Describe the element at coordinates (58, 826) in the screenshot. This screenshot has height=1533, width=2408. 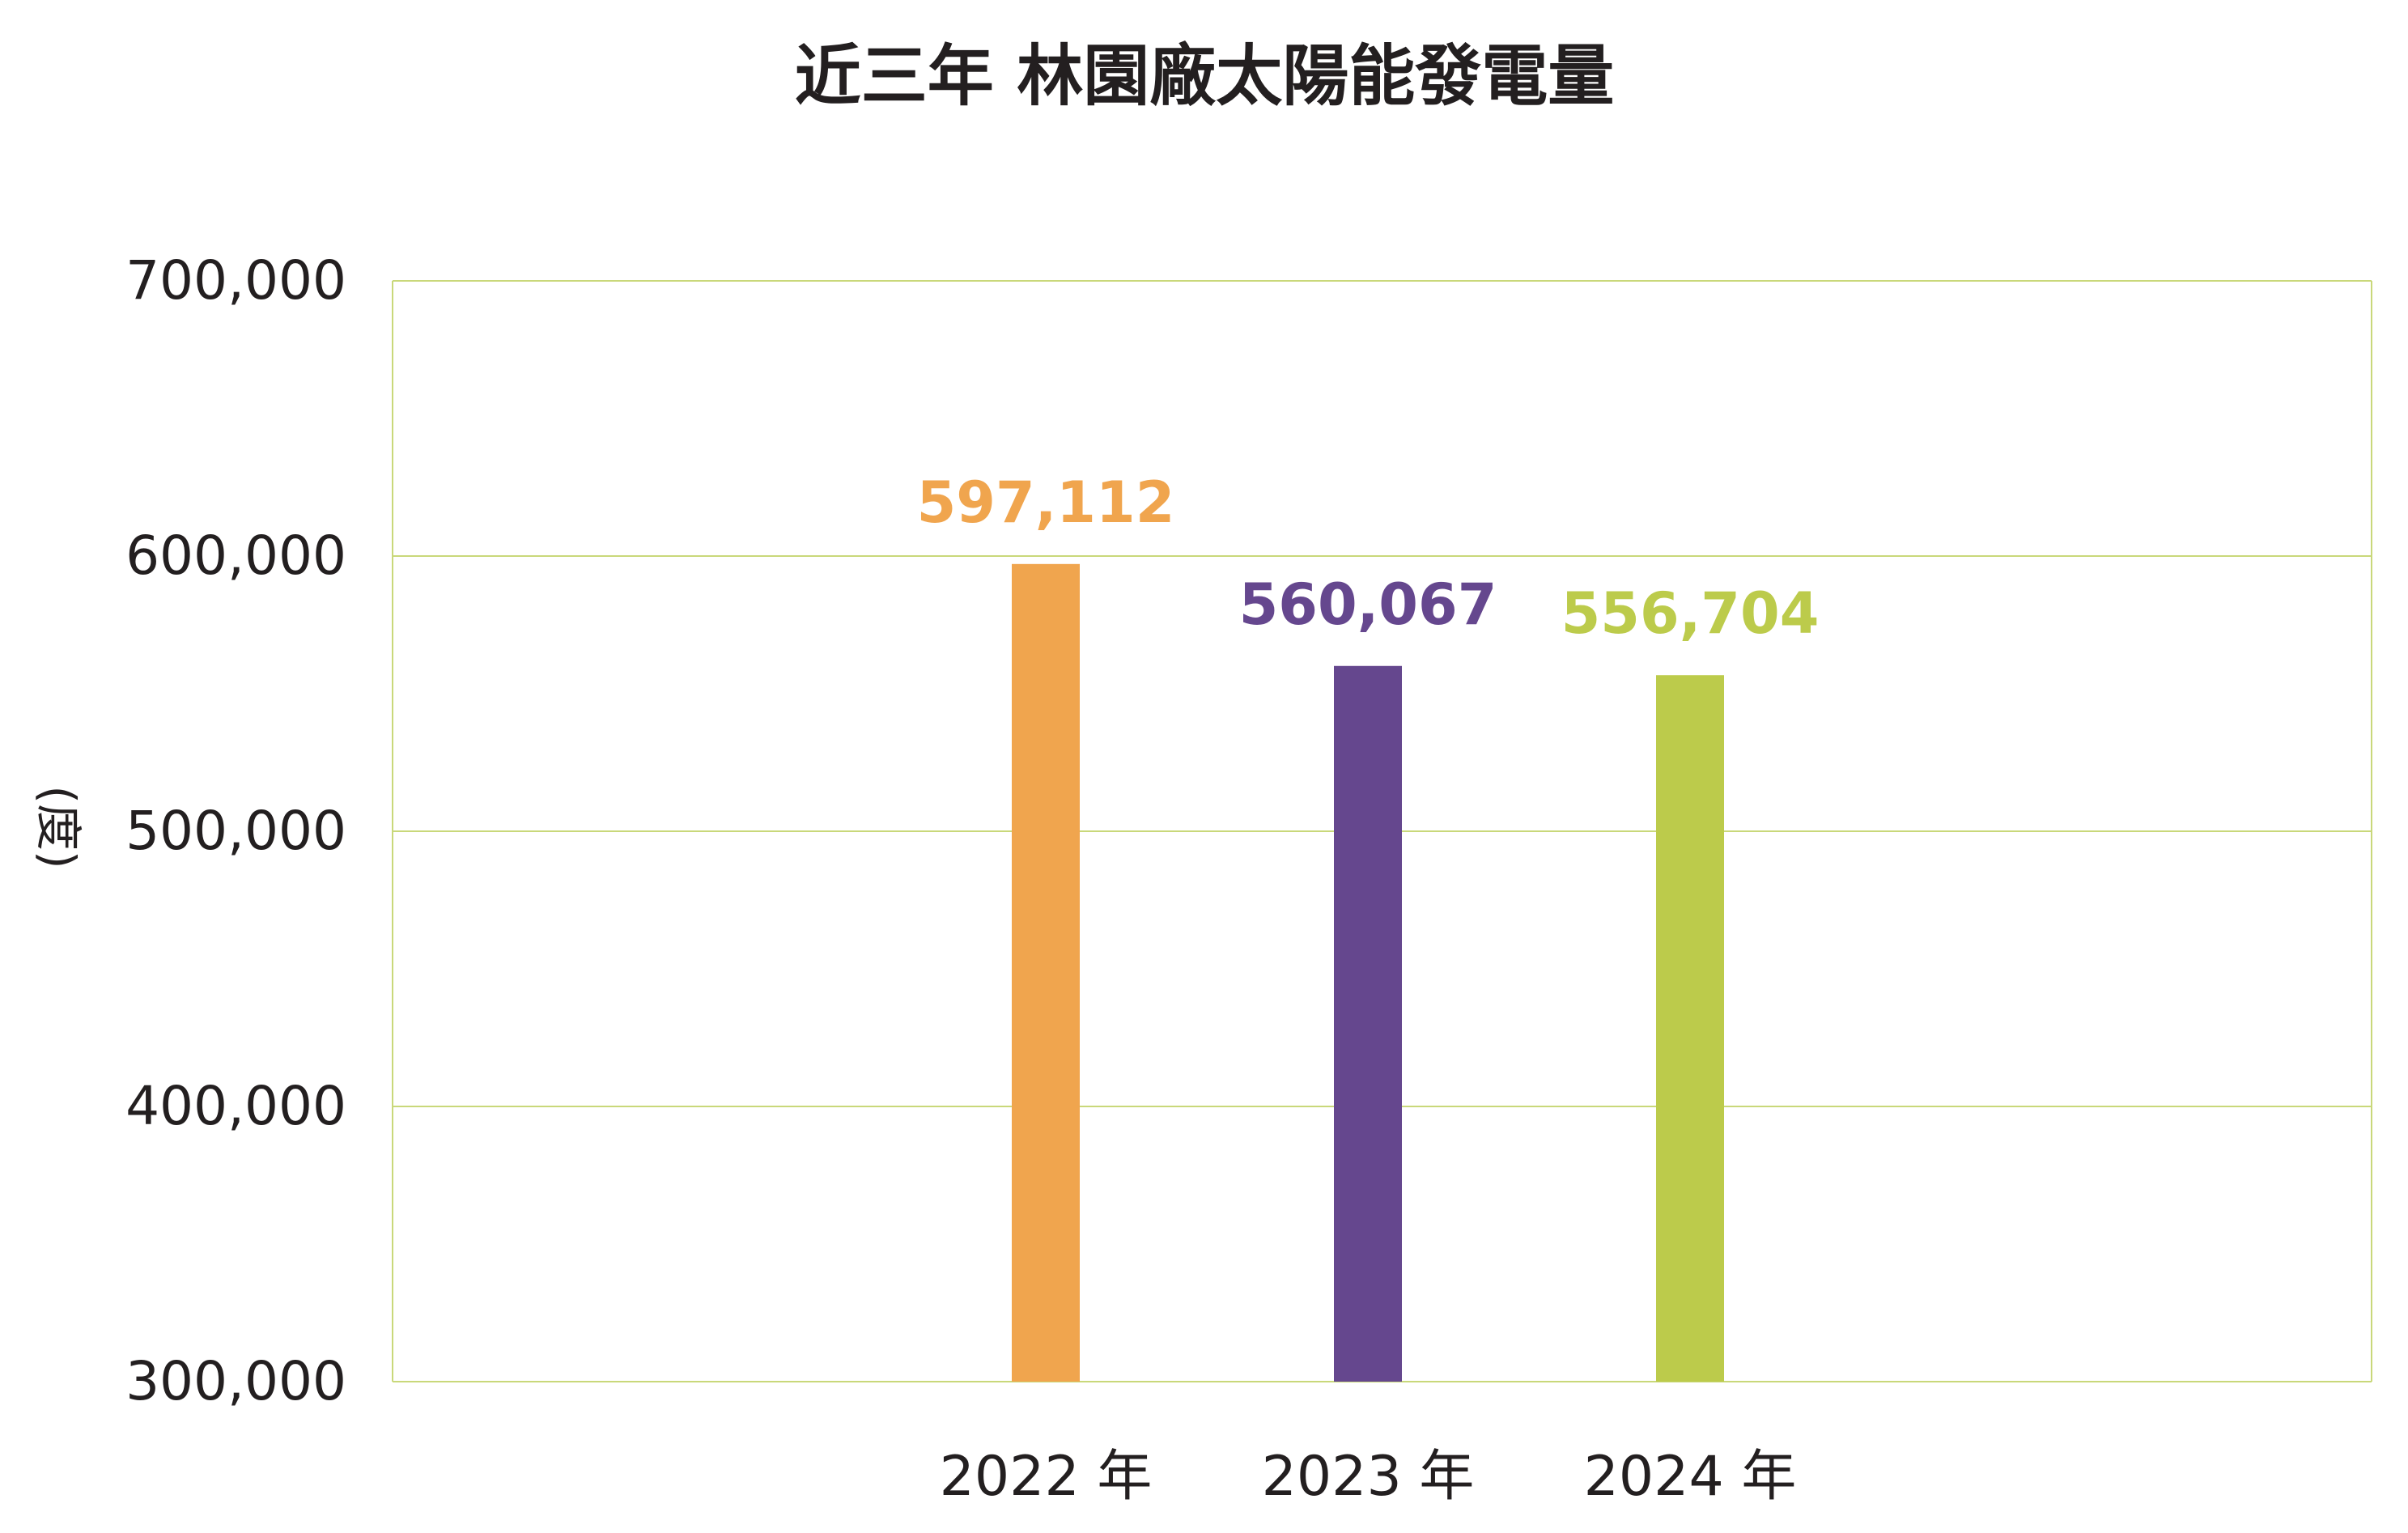
I see `y-axis-label: (度)` at that location.